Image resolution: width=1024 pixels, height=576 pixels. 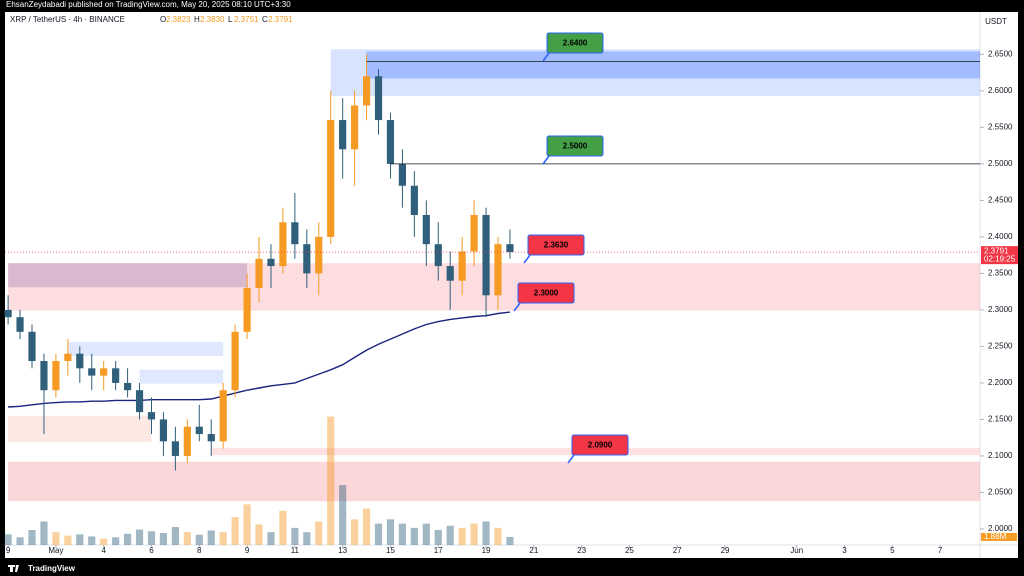 What do you see at coordinates (342, 550) in the screenshot?
I see `x-tick-label: 13` at bounding box center [342, 550].